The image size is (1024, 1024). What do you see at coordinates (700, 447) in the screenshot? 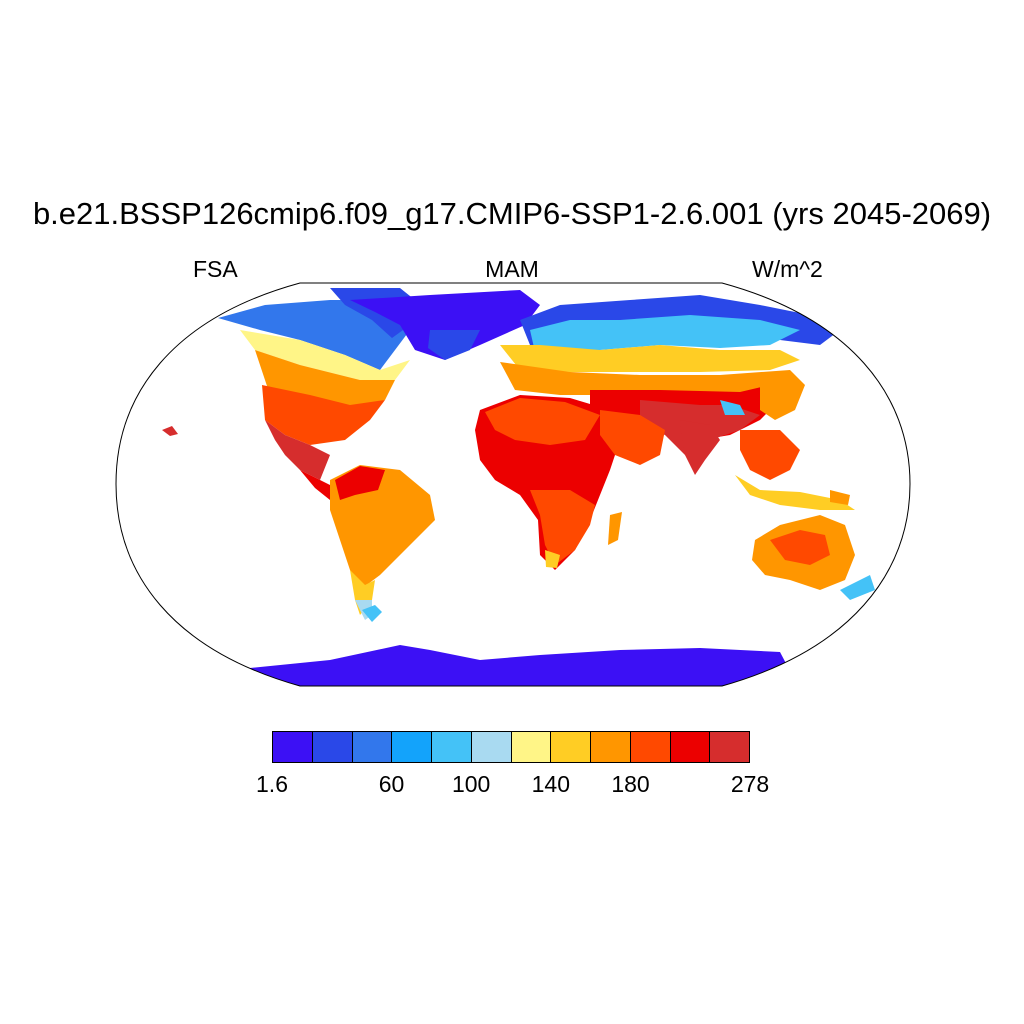
I see `india-land` at bounding box center [700, 447].